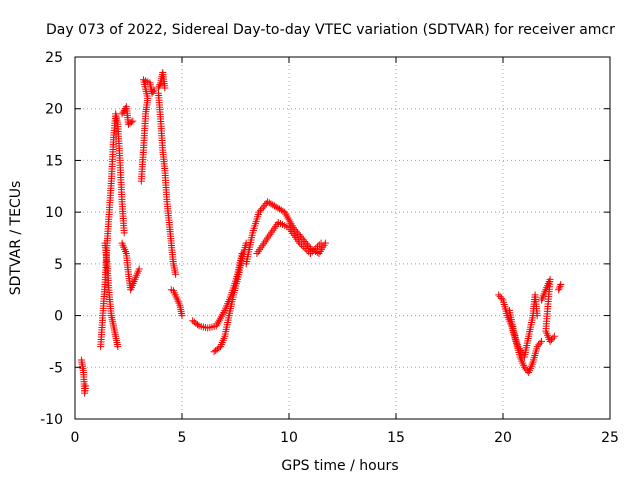 The image size is (640, 480). What do you see at coordinates (51, 420) in the screenshot?
I see `y-tick-label: -10` at bounding box center [51, 420].